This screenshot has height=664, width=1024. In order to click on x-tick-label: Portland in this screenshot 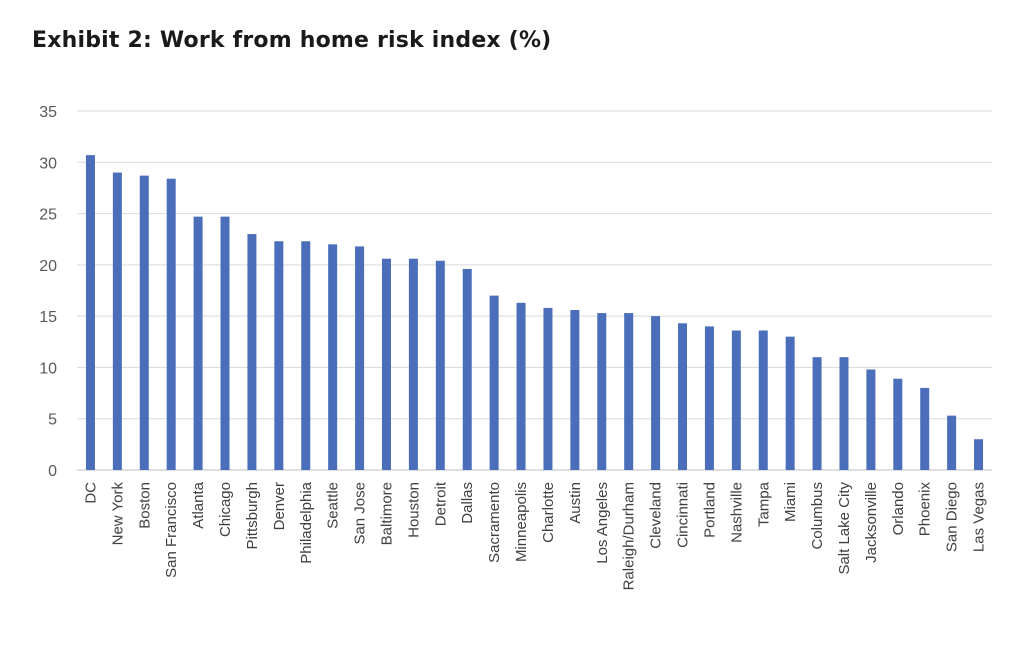, I will do `click(709, 510)`.